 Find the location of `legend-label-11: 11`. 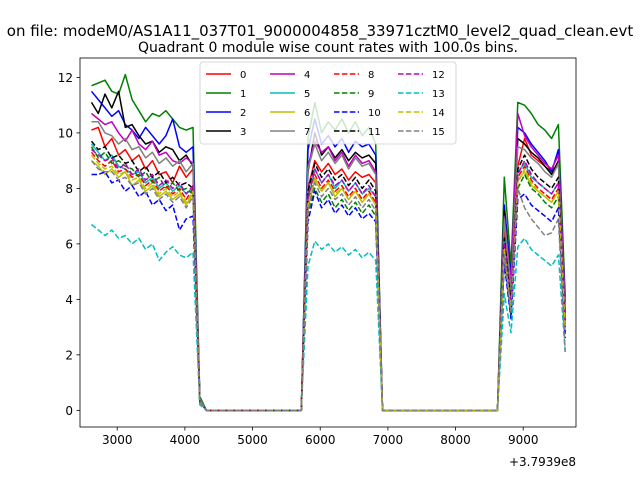

legend-label-11: 11 is located at coordinates (374, 132).